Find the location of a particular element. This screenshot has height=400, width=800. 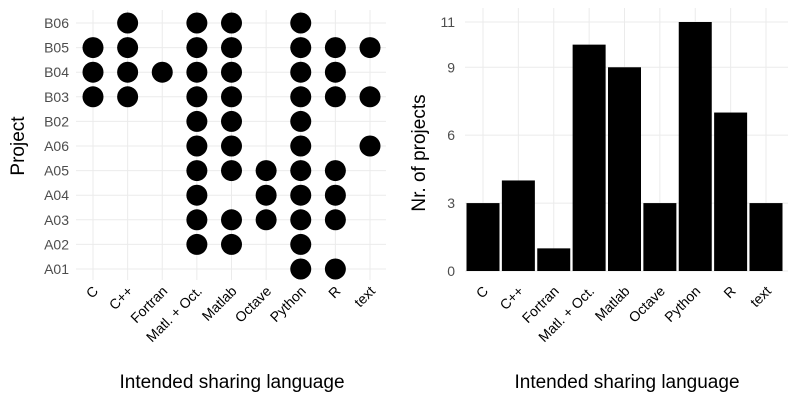

dot-plot-x-tick-label: Python is located at coordinates (288, 304).